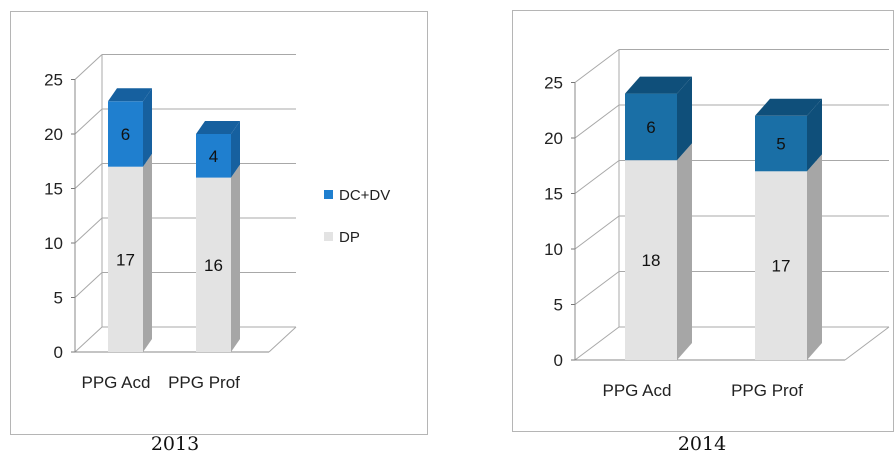 Image resolution: width=896 pixels, height=457 pixels. I want to click on data-label: 18, so click(651, 260).